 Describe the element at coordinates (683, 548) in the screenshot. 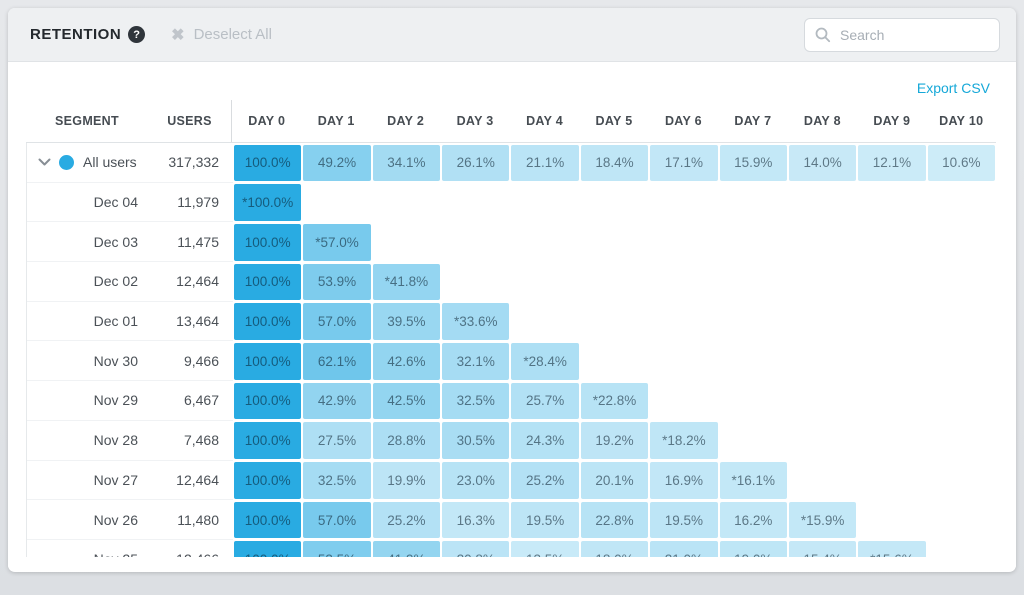

I see `retention-cell: 21.0%` at that location.